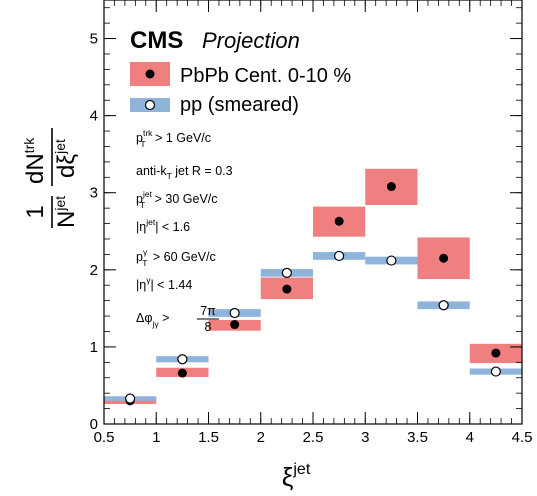  Describe the element at coordinates (208, 437) in the screenshot. I see `x-tick-label: 1.5` at that location.